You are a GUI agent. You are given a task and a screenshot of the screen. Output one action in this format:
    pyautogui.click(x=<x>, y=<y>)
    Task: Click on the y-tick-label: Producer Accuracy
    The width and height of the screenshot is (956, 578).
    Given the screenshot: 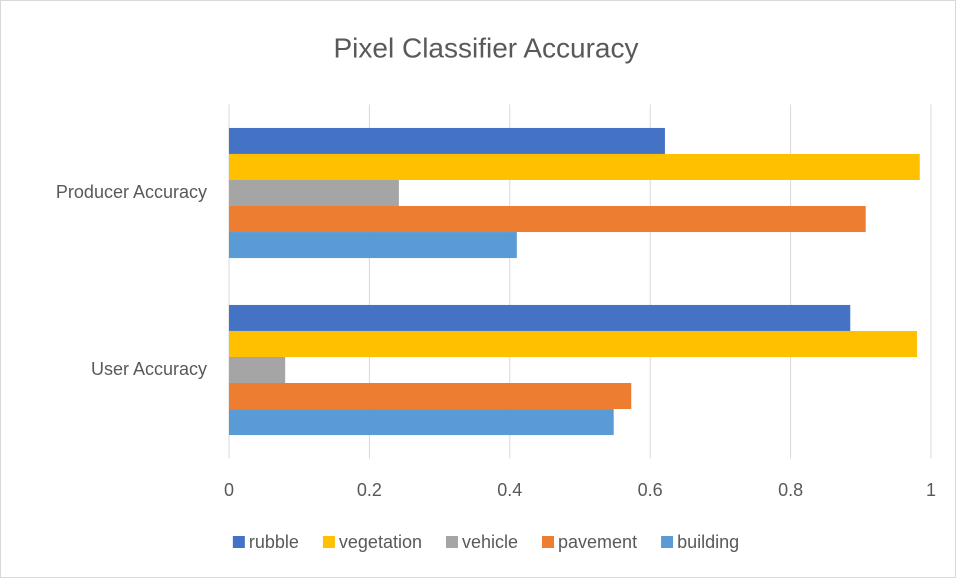 What is the action you would take?
    pyautogui.click(x=131, y=192)
    